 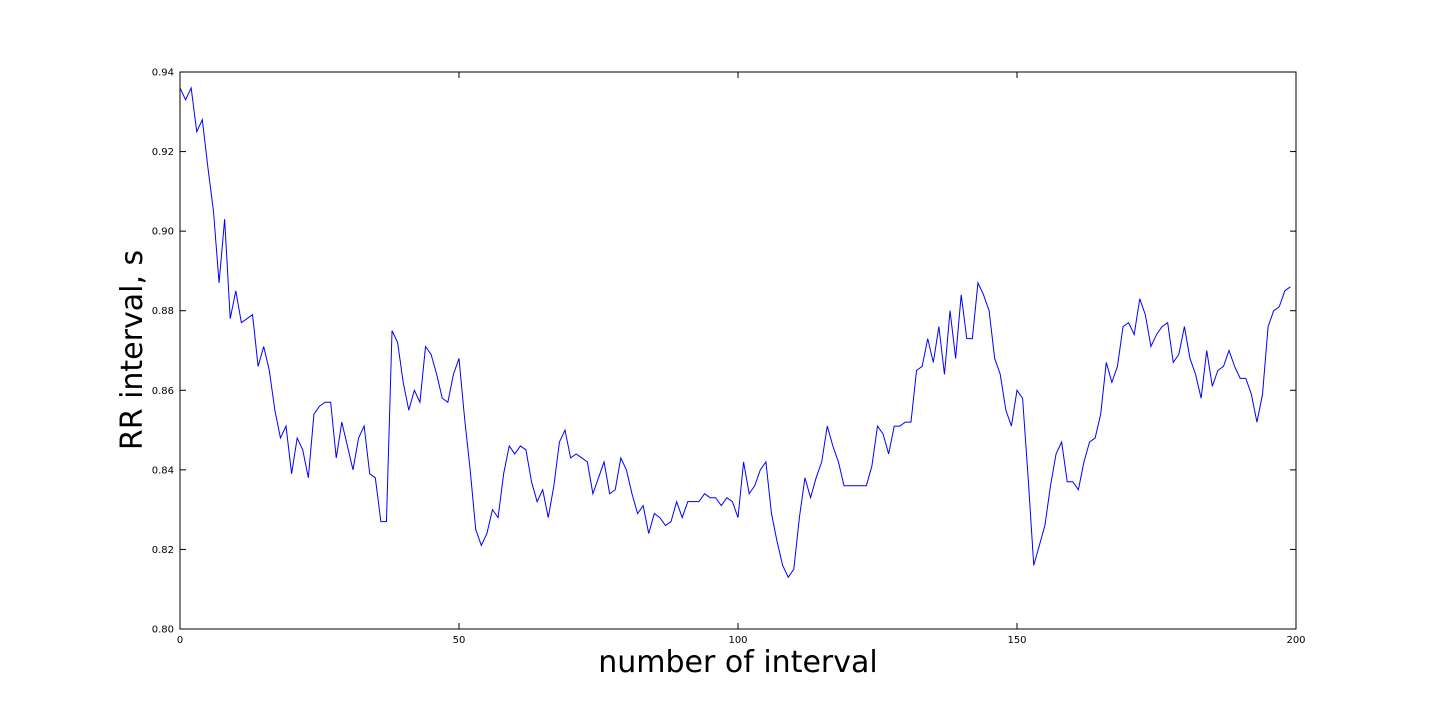 What do you see at coordinates (1295, 640) in the screenshot?
I see `x-tick-label: 200` at bounding box center [1295, 640].